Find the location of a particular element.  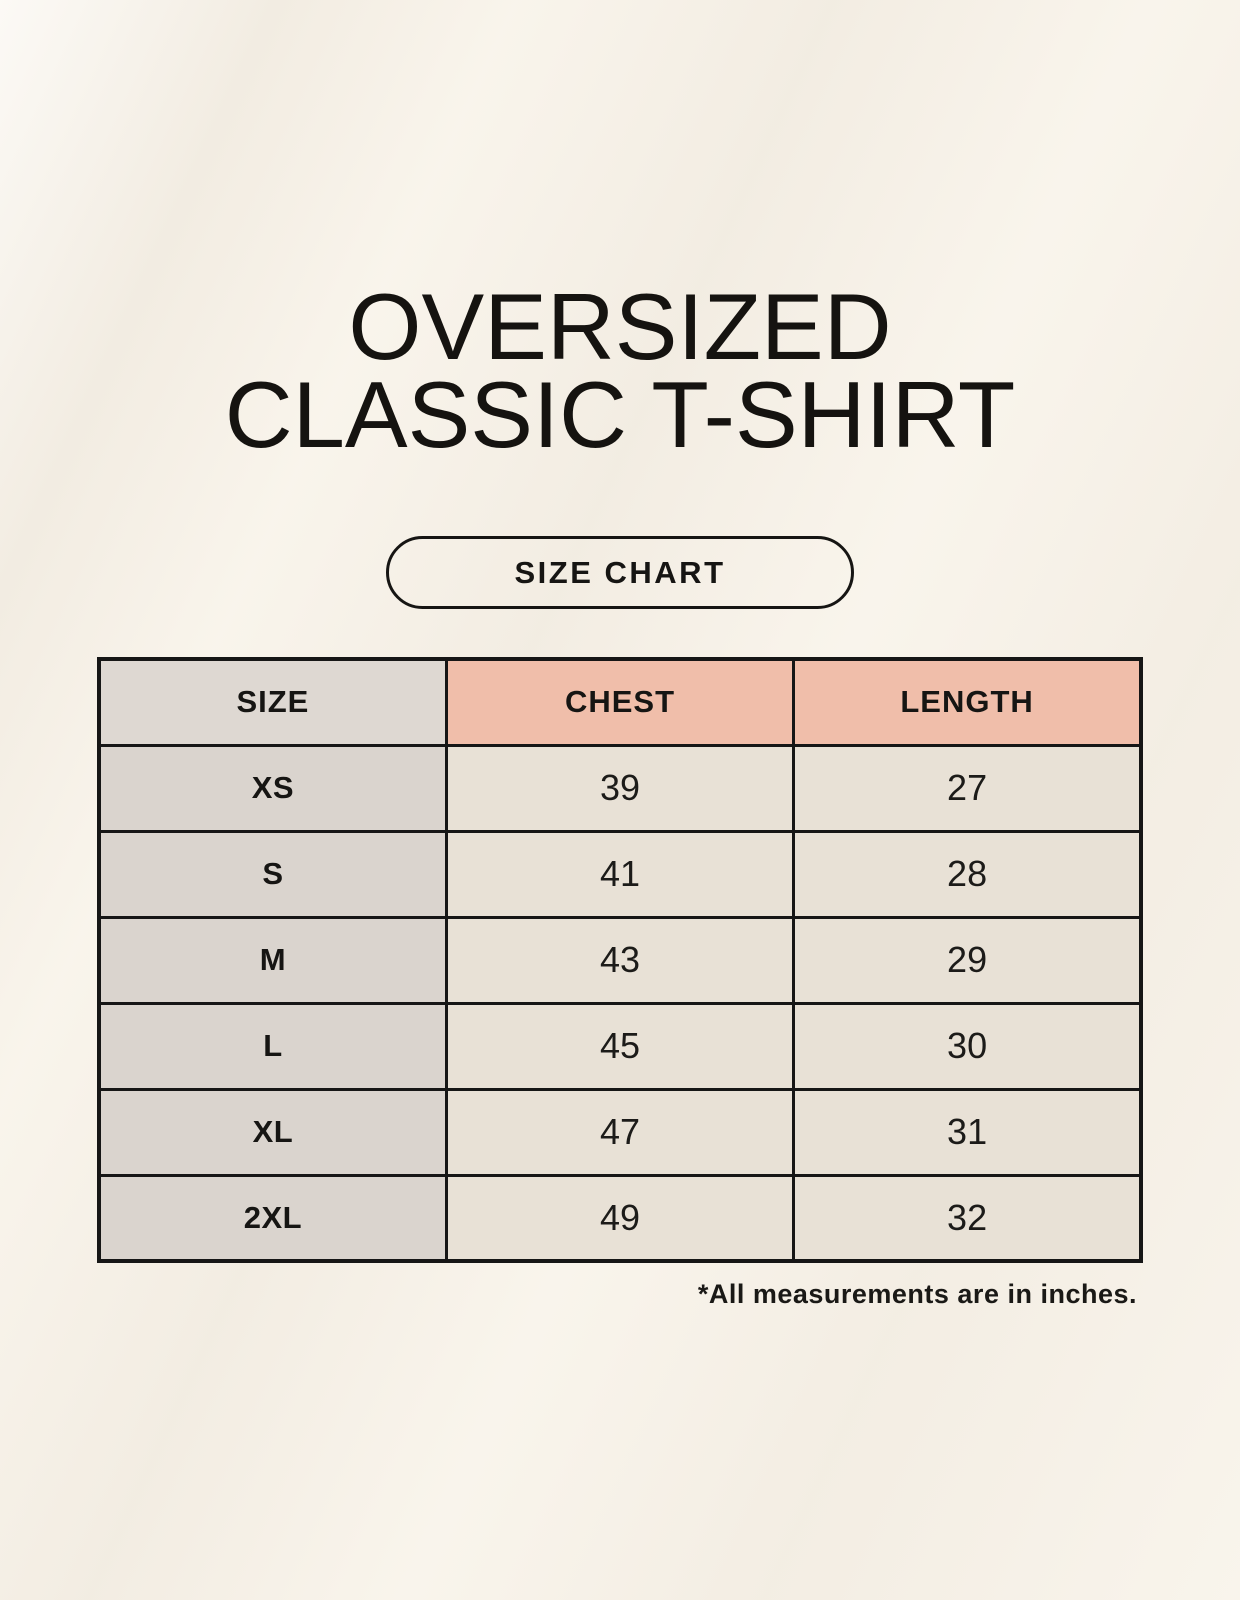

size-chart-button-label: SIZE CHART is located at coordinates (620, 572).